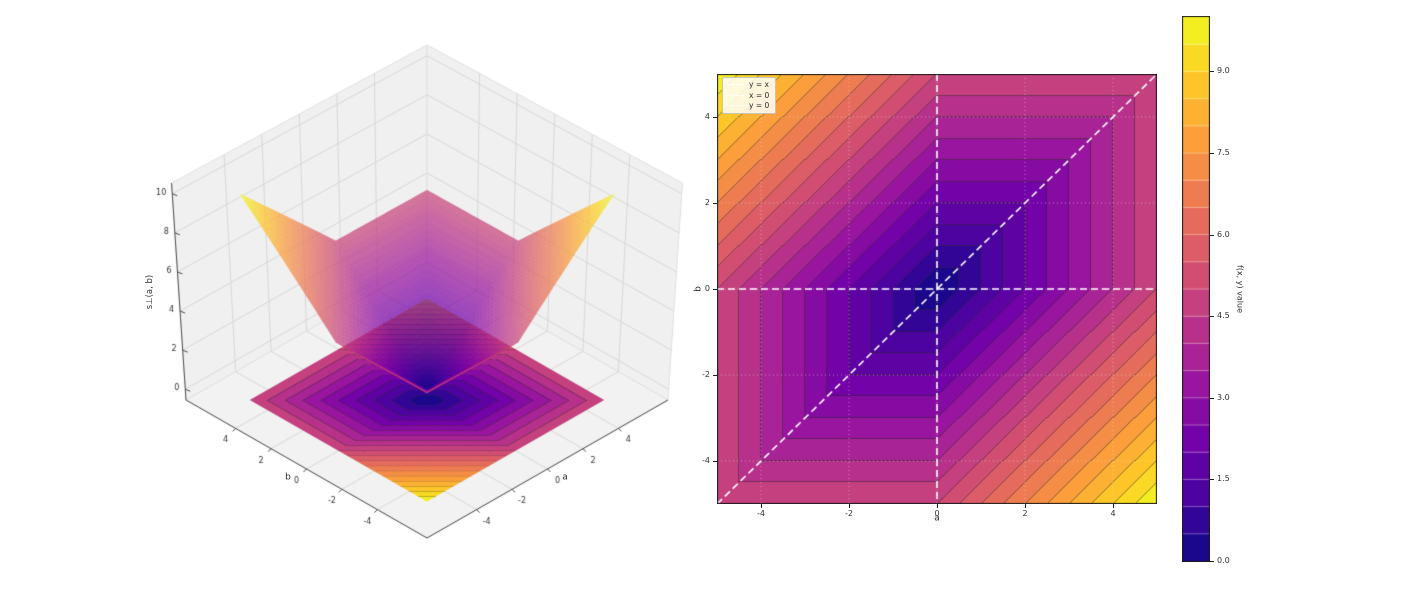  Describe the element at coordinates (565, 477) in the screenshot. I see `x-axis-label-3d: a` at that location.